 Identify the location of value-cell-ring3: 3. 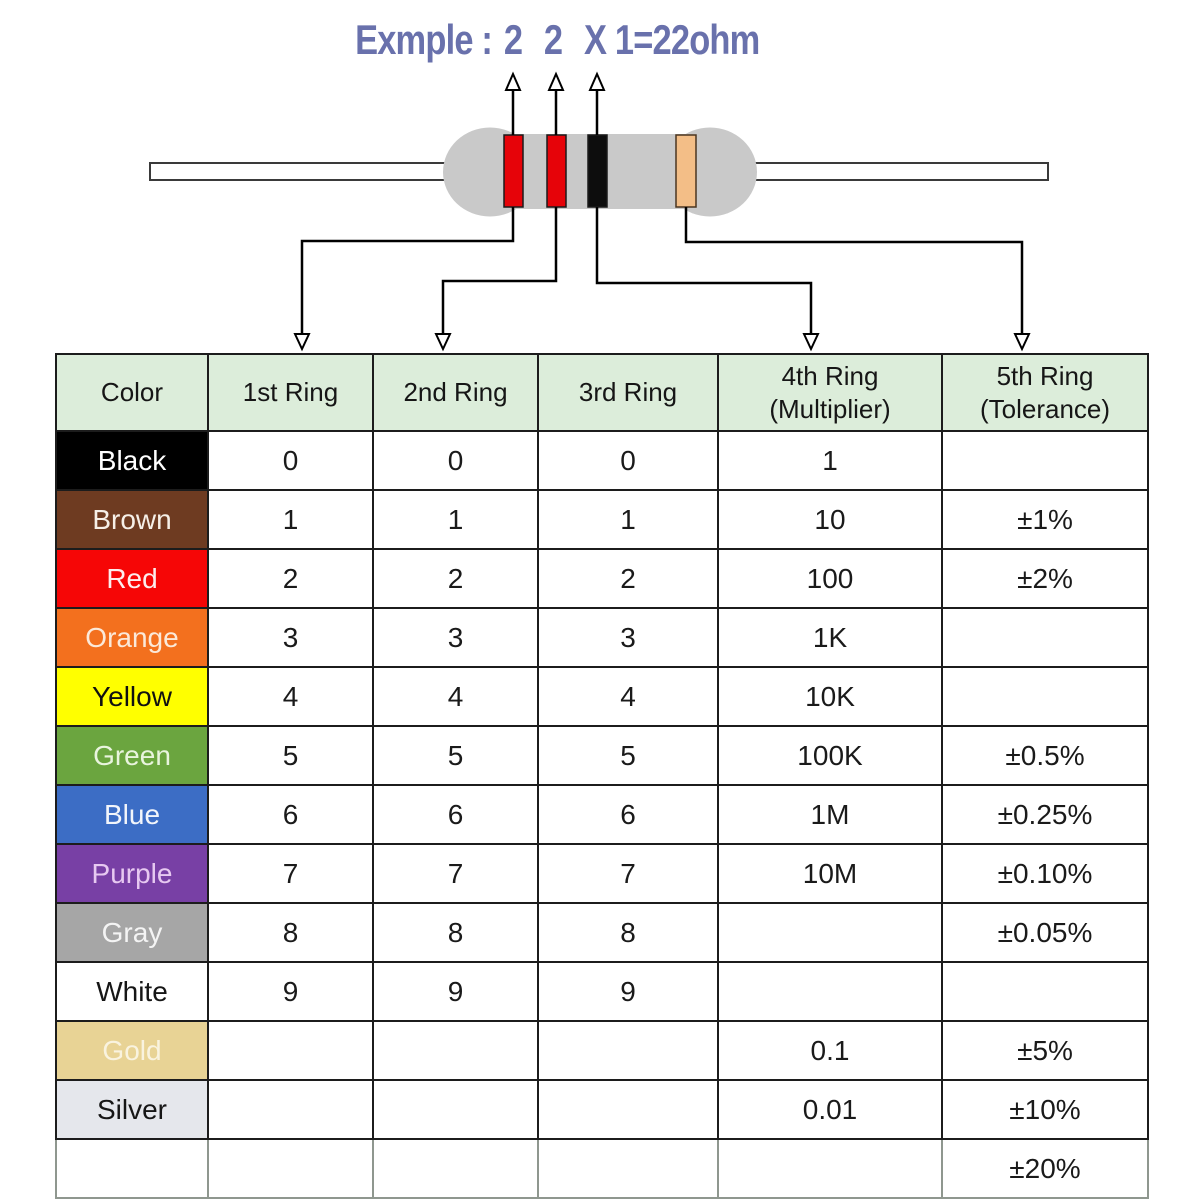
(628, 637).